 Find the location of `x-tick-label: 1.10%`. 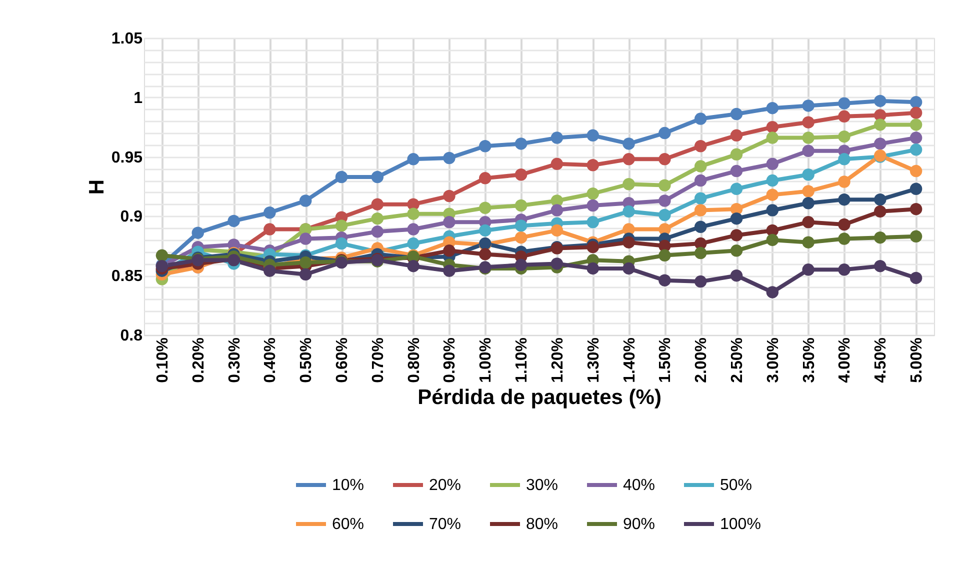

x-tick-label: 1.10% is located at coordinates (522, 360).